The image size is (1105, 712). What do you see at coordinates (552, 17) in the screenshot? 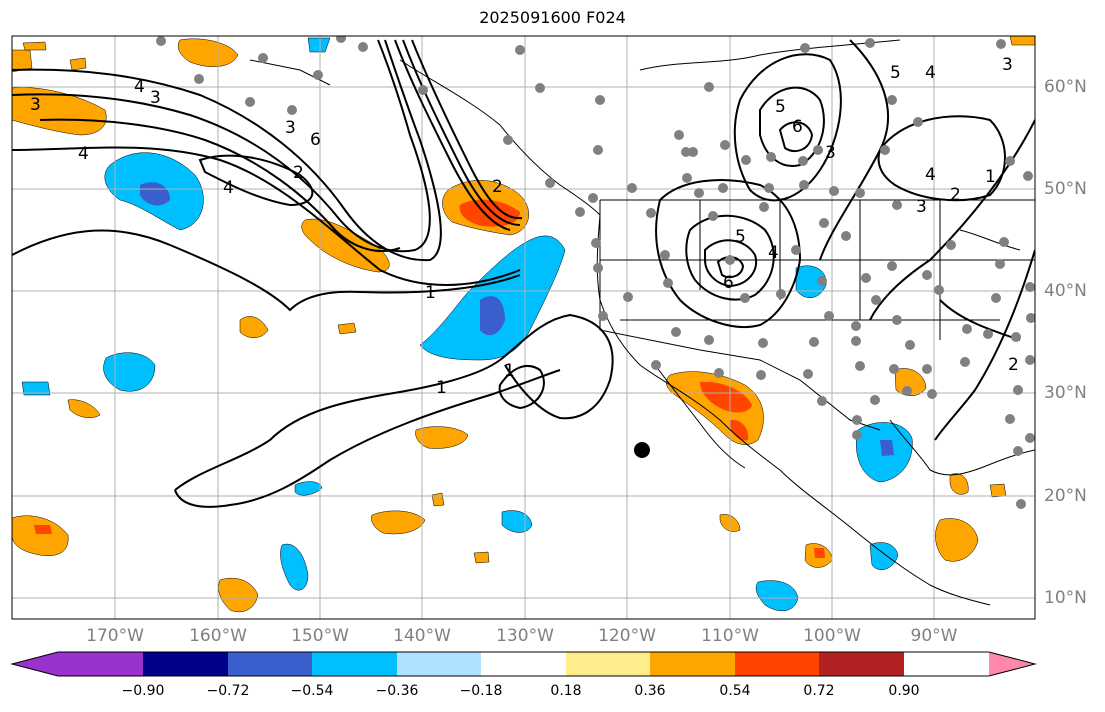
I see `map-title: 2025091600 F024` at bounding box center [552, 17].